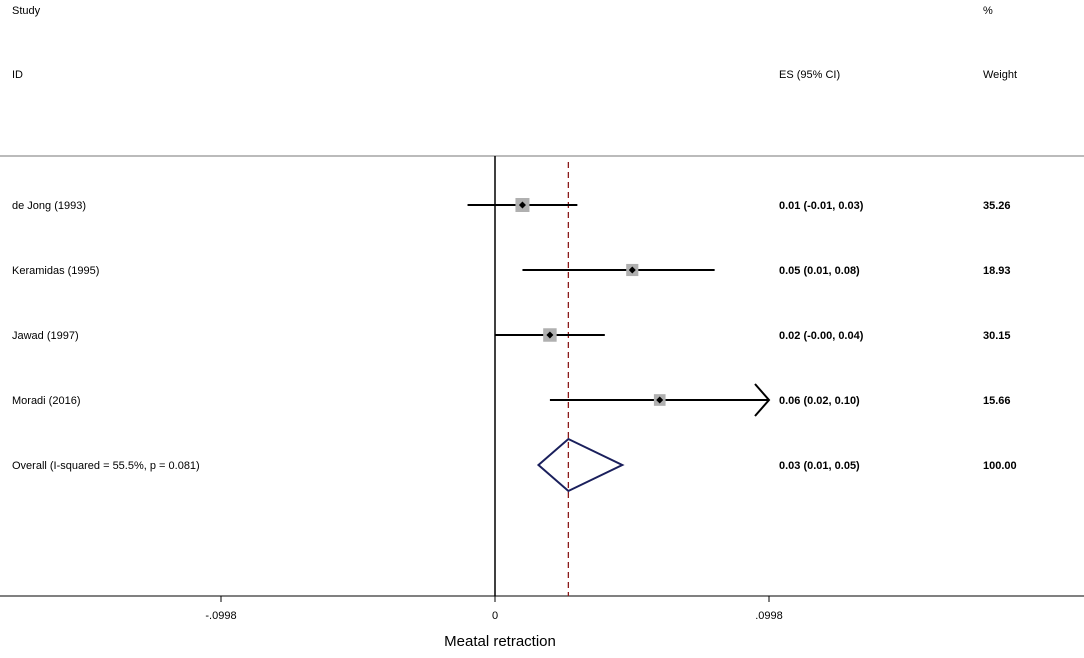 This screenshot has width=1084, height=658. I want to click on header-weight-pct: %, so click(988, 11).